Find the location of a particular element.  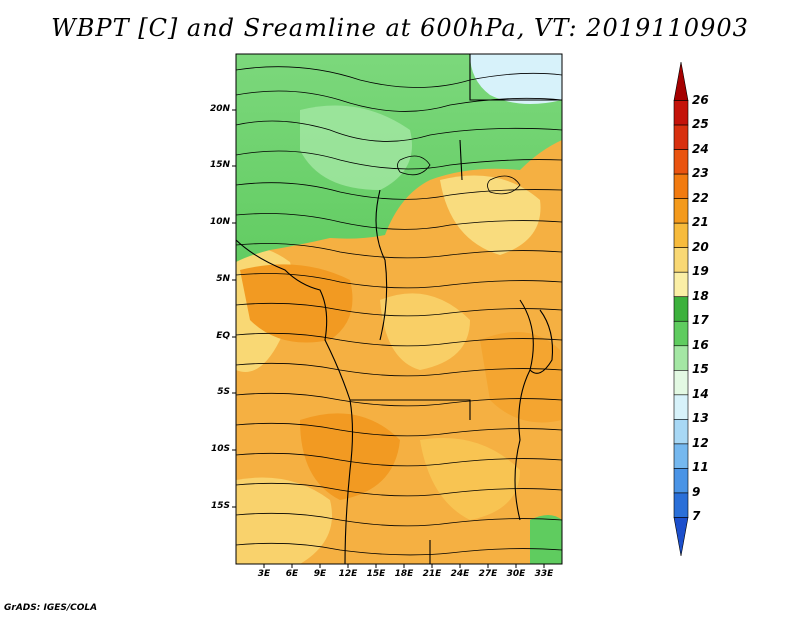

colorbar is located at coordinates (681, 309).